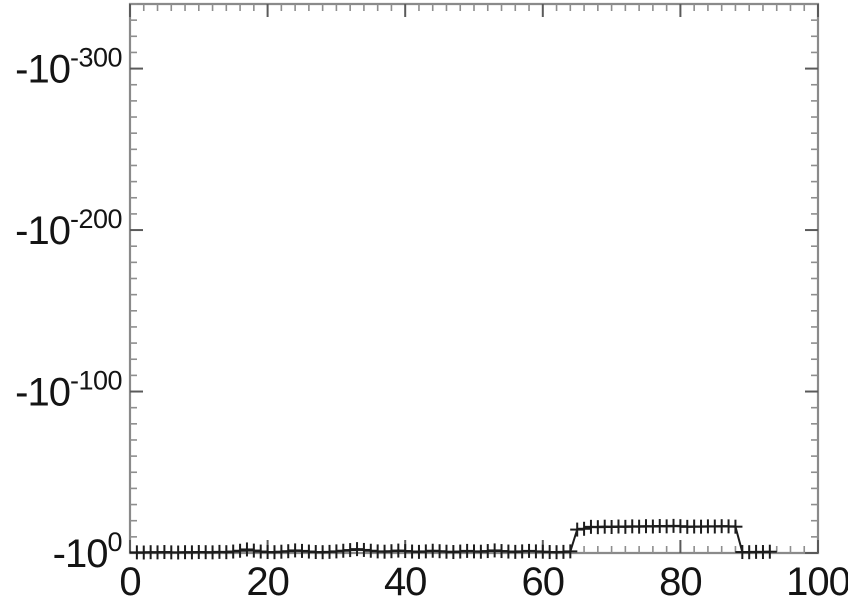 The height and width of the screenshot is (600, 848). What do you see at coordinates (680, 580) in the screenshot?
I see `x-tick-label: 80` at bounding box center [680, 580].